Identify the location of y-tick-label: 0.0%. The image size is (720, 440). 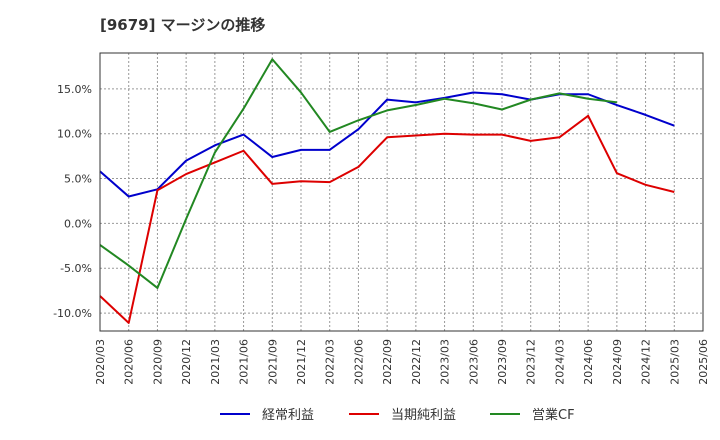
(78, 223).